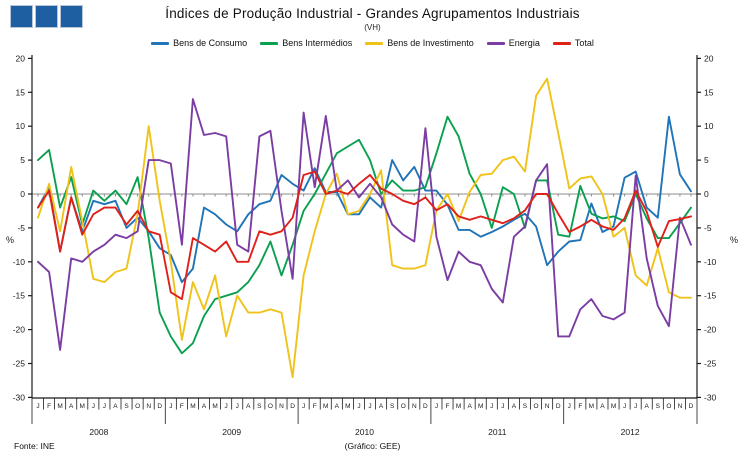 The height and width of the screenshot is (457, 745). I want to click on chart-subtitle: (VH), so click(372, 27).